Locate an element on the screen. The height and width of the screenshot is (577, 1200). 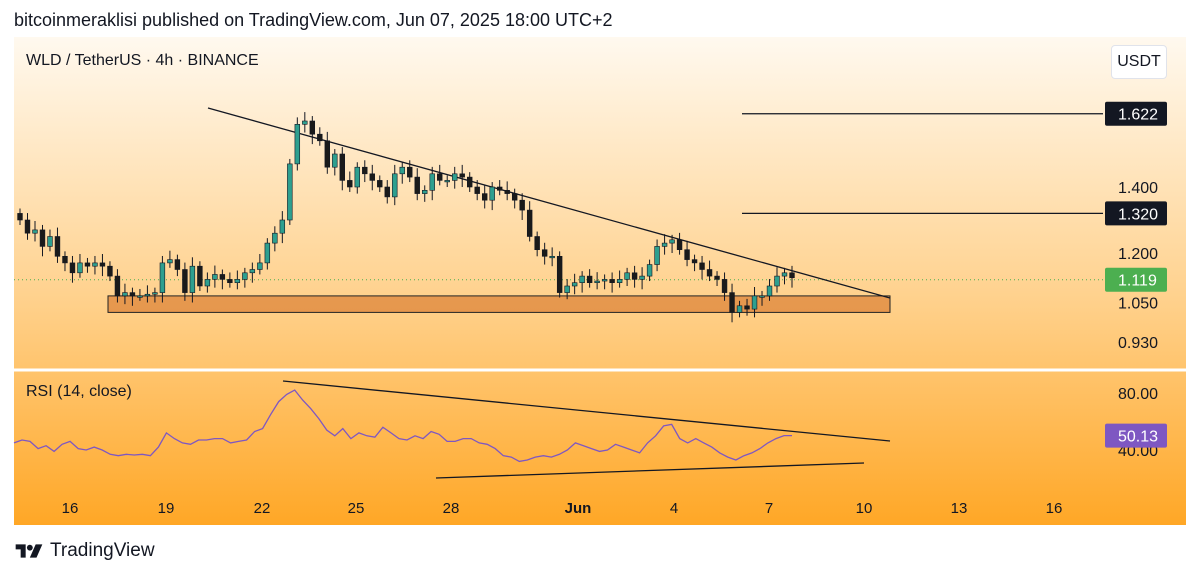
rsi-value-label: 50.13 is located at coordinates (1138, 437).